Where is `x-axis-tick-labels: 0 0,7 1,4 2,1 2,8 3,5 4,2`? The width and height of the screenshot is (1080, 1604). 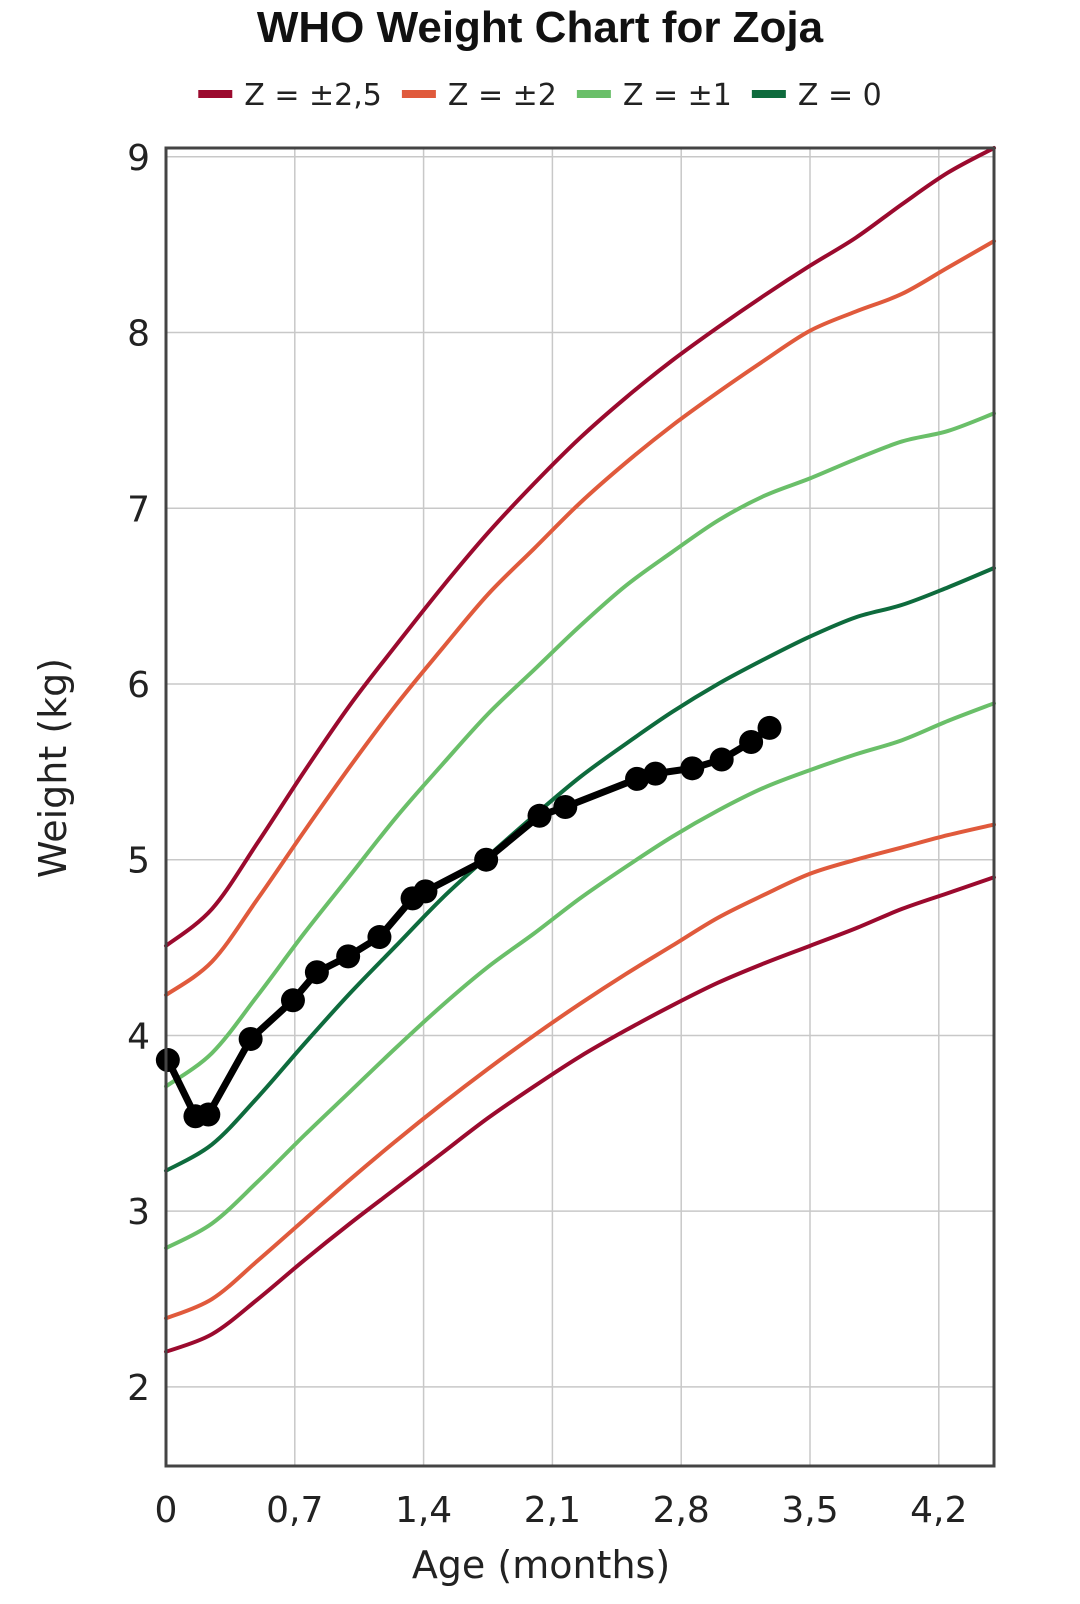 x-axis-tick-labels: 0 0,7 1,4 2,1 2,8 3,5 4,2 is located at coordinates (561, 1510).